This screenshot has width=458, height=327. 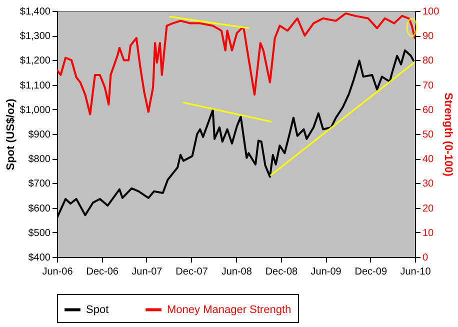 I want to click on y-tick-label: $400, so click(x=39, y=258).